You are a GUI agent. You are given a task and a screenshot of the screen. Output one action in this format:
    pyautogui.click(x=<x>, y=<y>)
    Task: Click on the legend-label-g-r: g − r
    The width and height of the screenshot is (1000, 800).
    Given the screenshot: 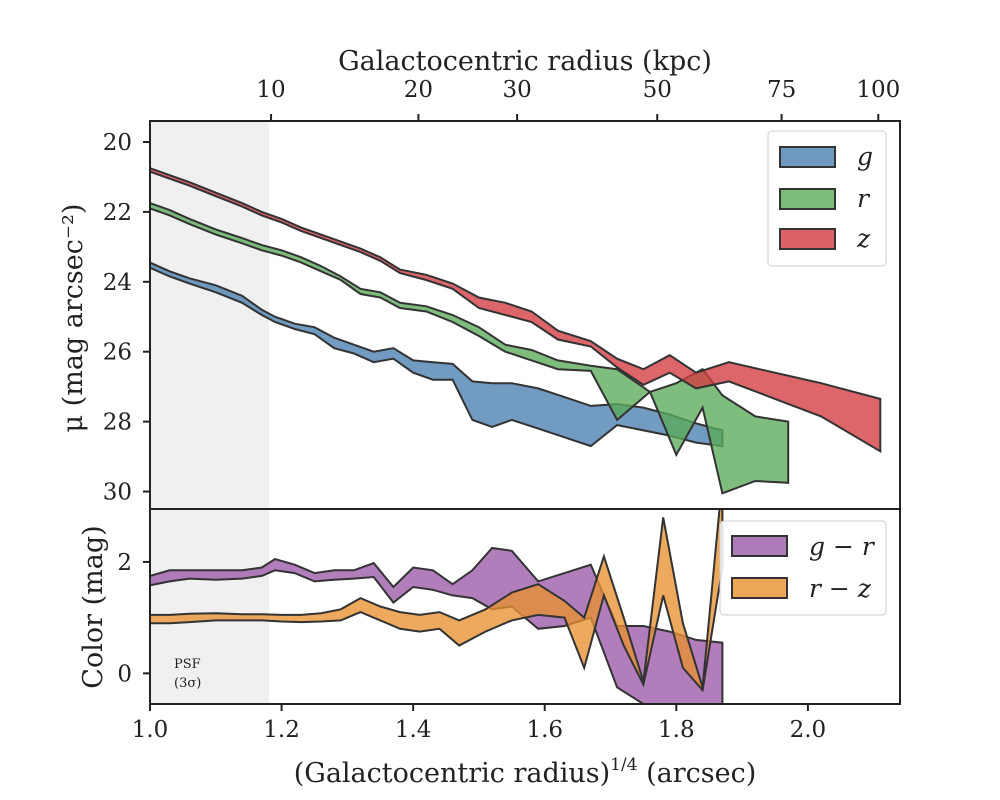 What is the action you would take?
    pyautogui.click(x=842, y=546)
    